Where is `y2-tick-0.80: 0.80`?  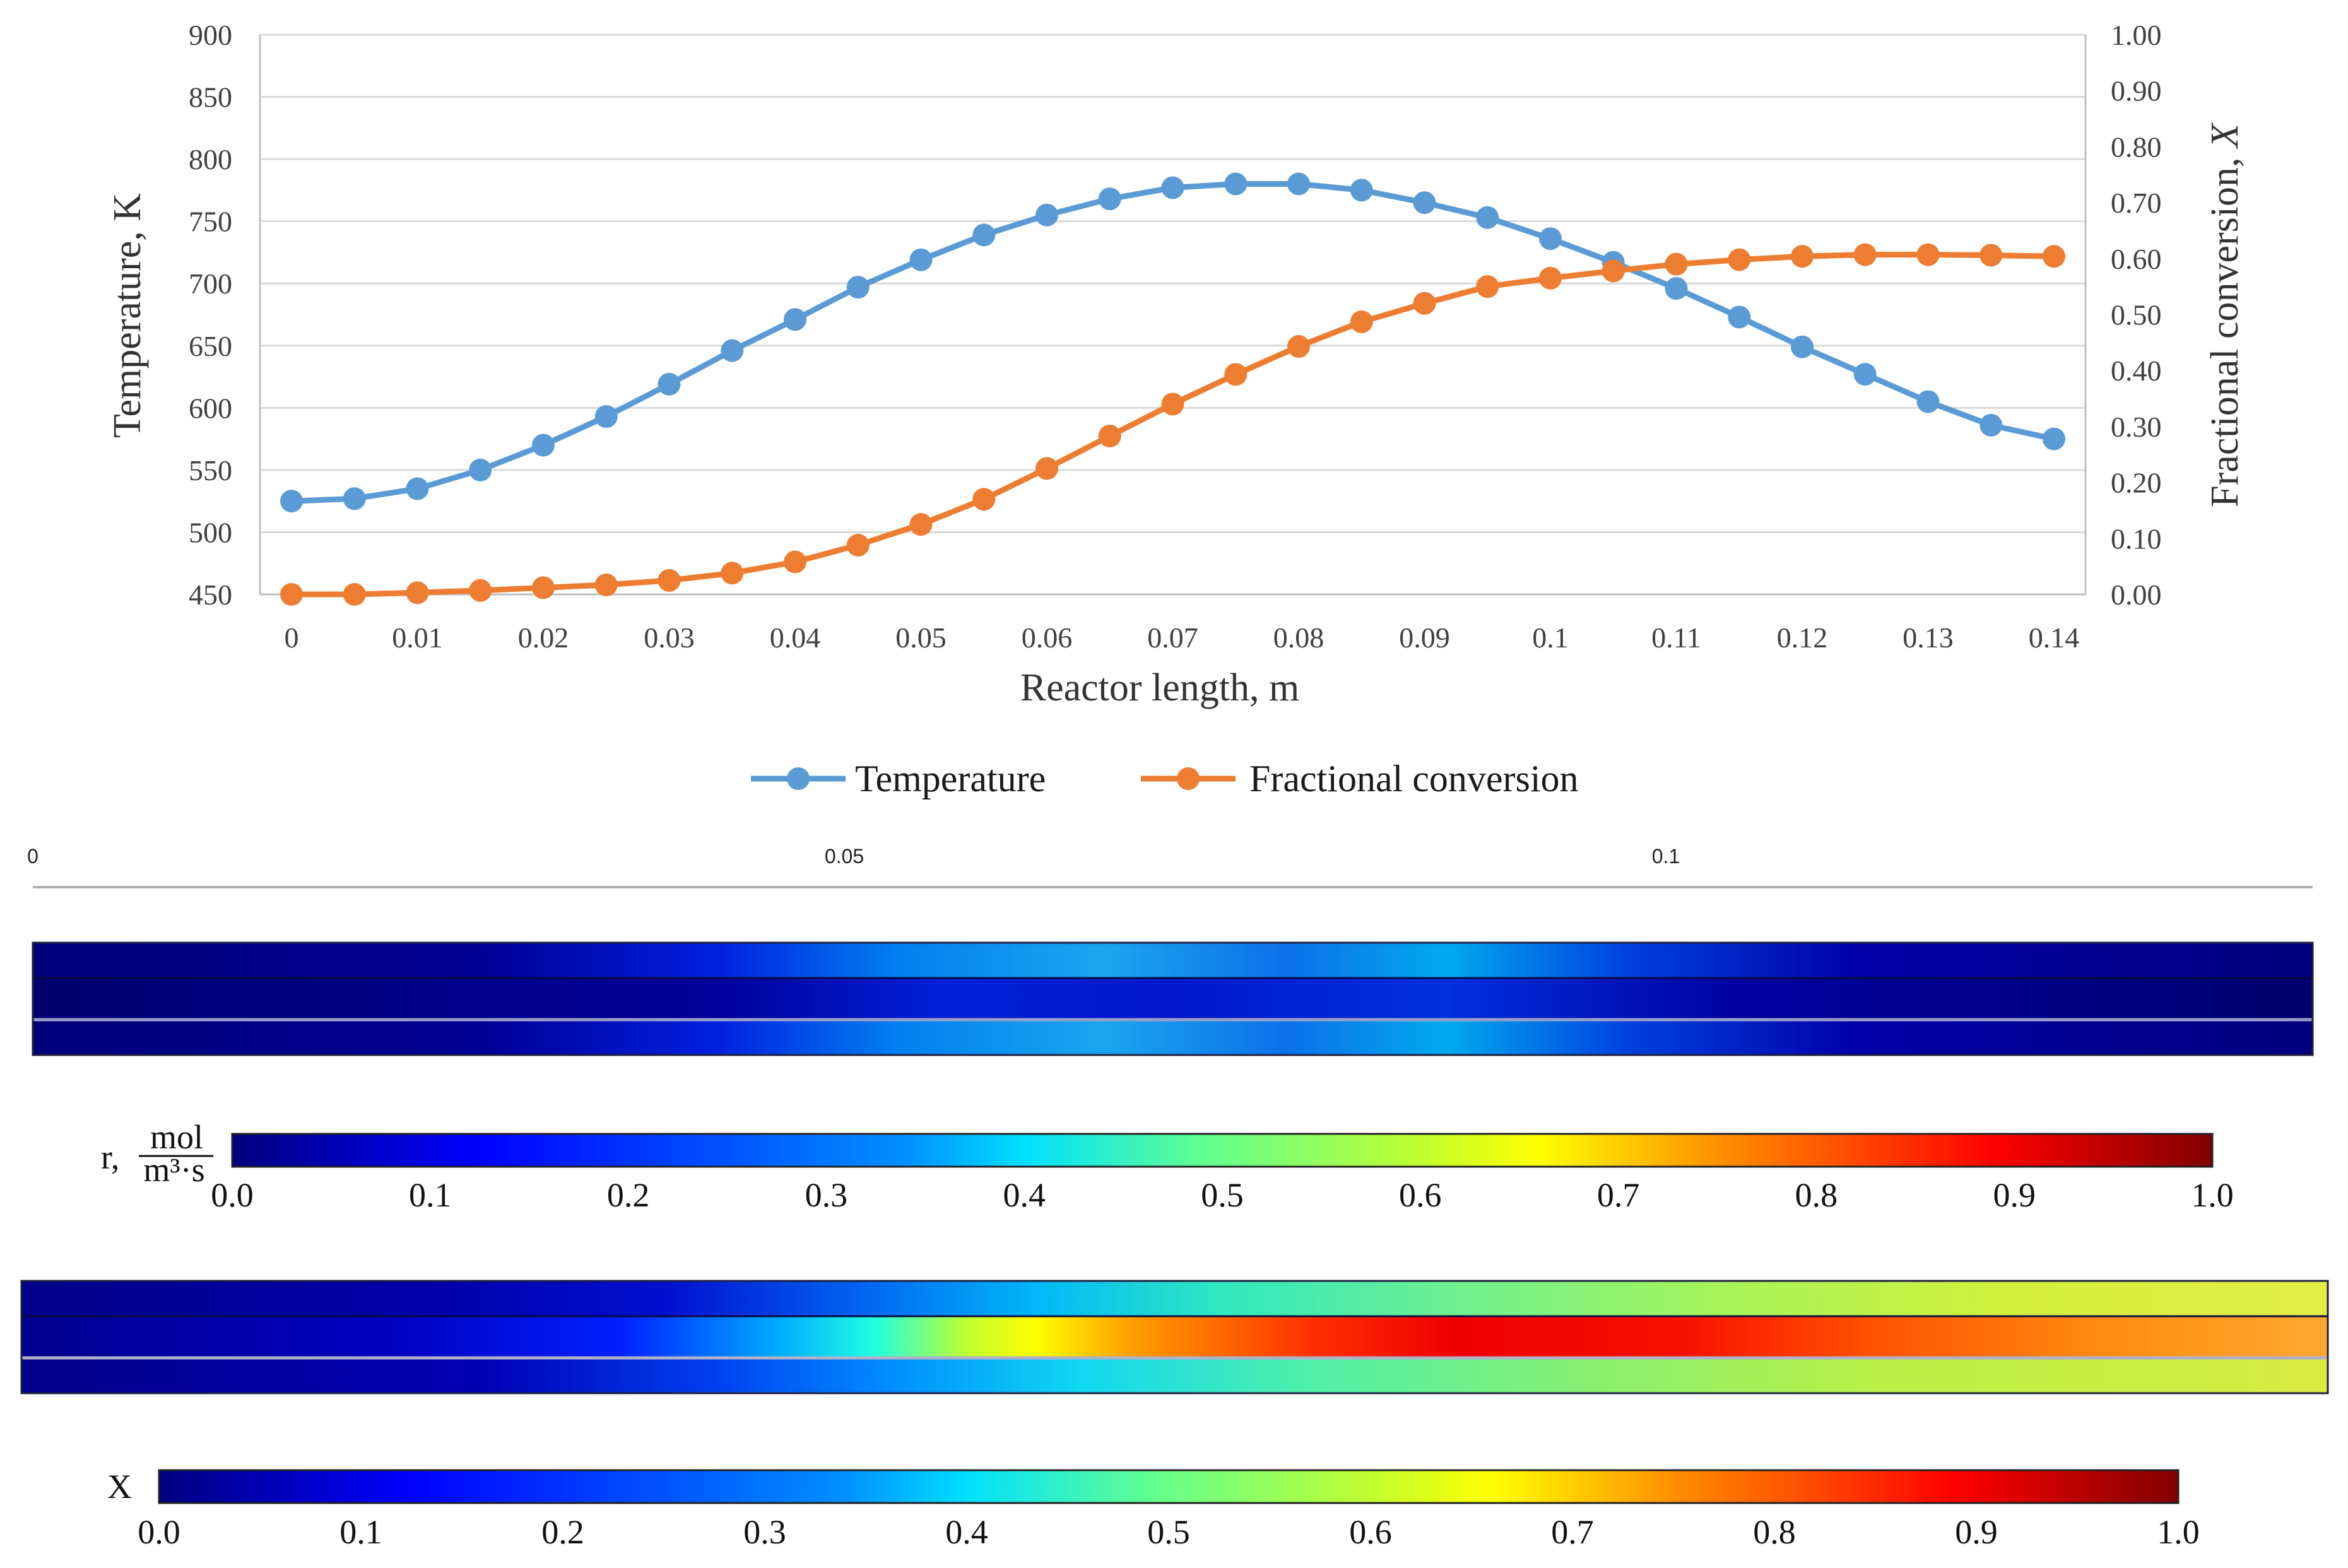
y2-tick-0.80: 0.80 is located at coordinates (2136, 147).